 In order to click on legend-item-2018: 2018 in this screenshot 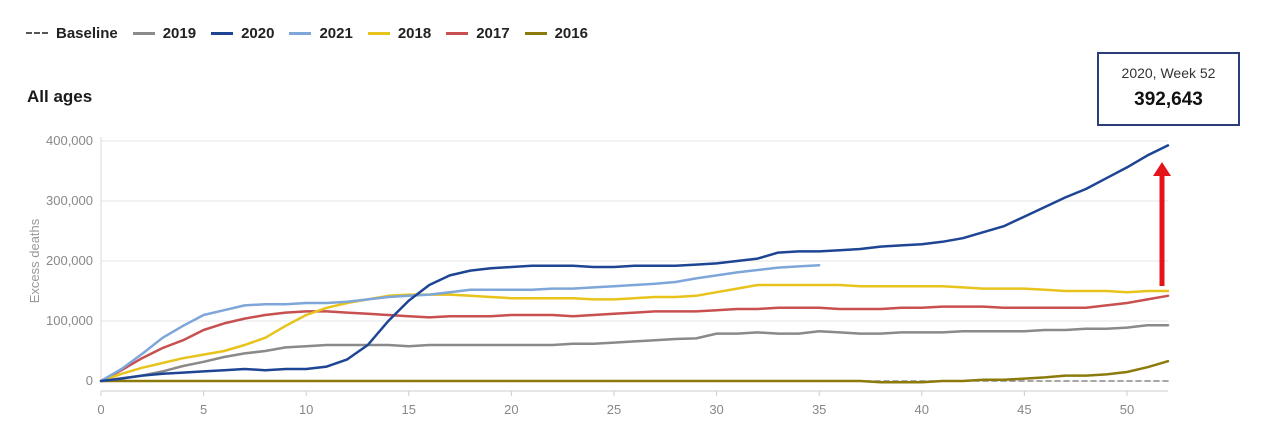, I will do `click(399, 33)`.